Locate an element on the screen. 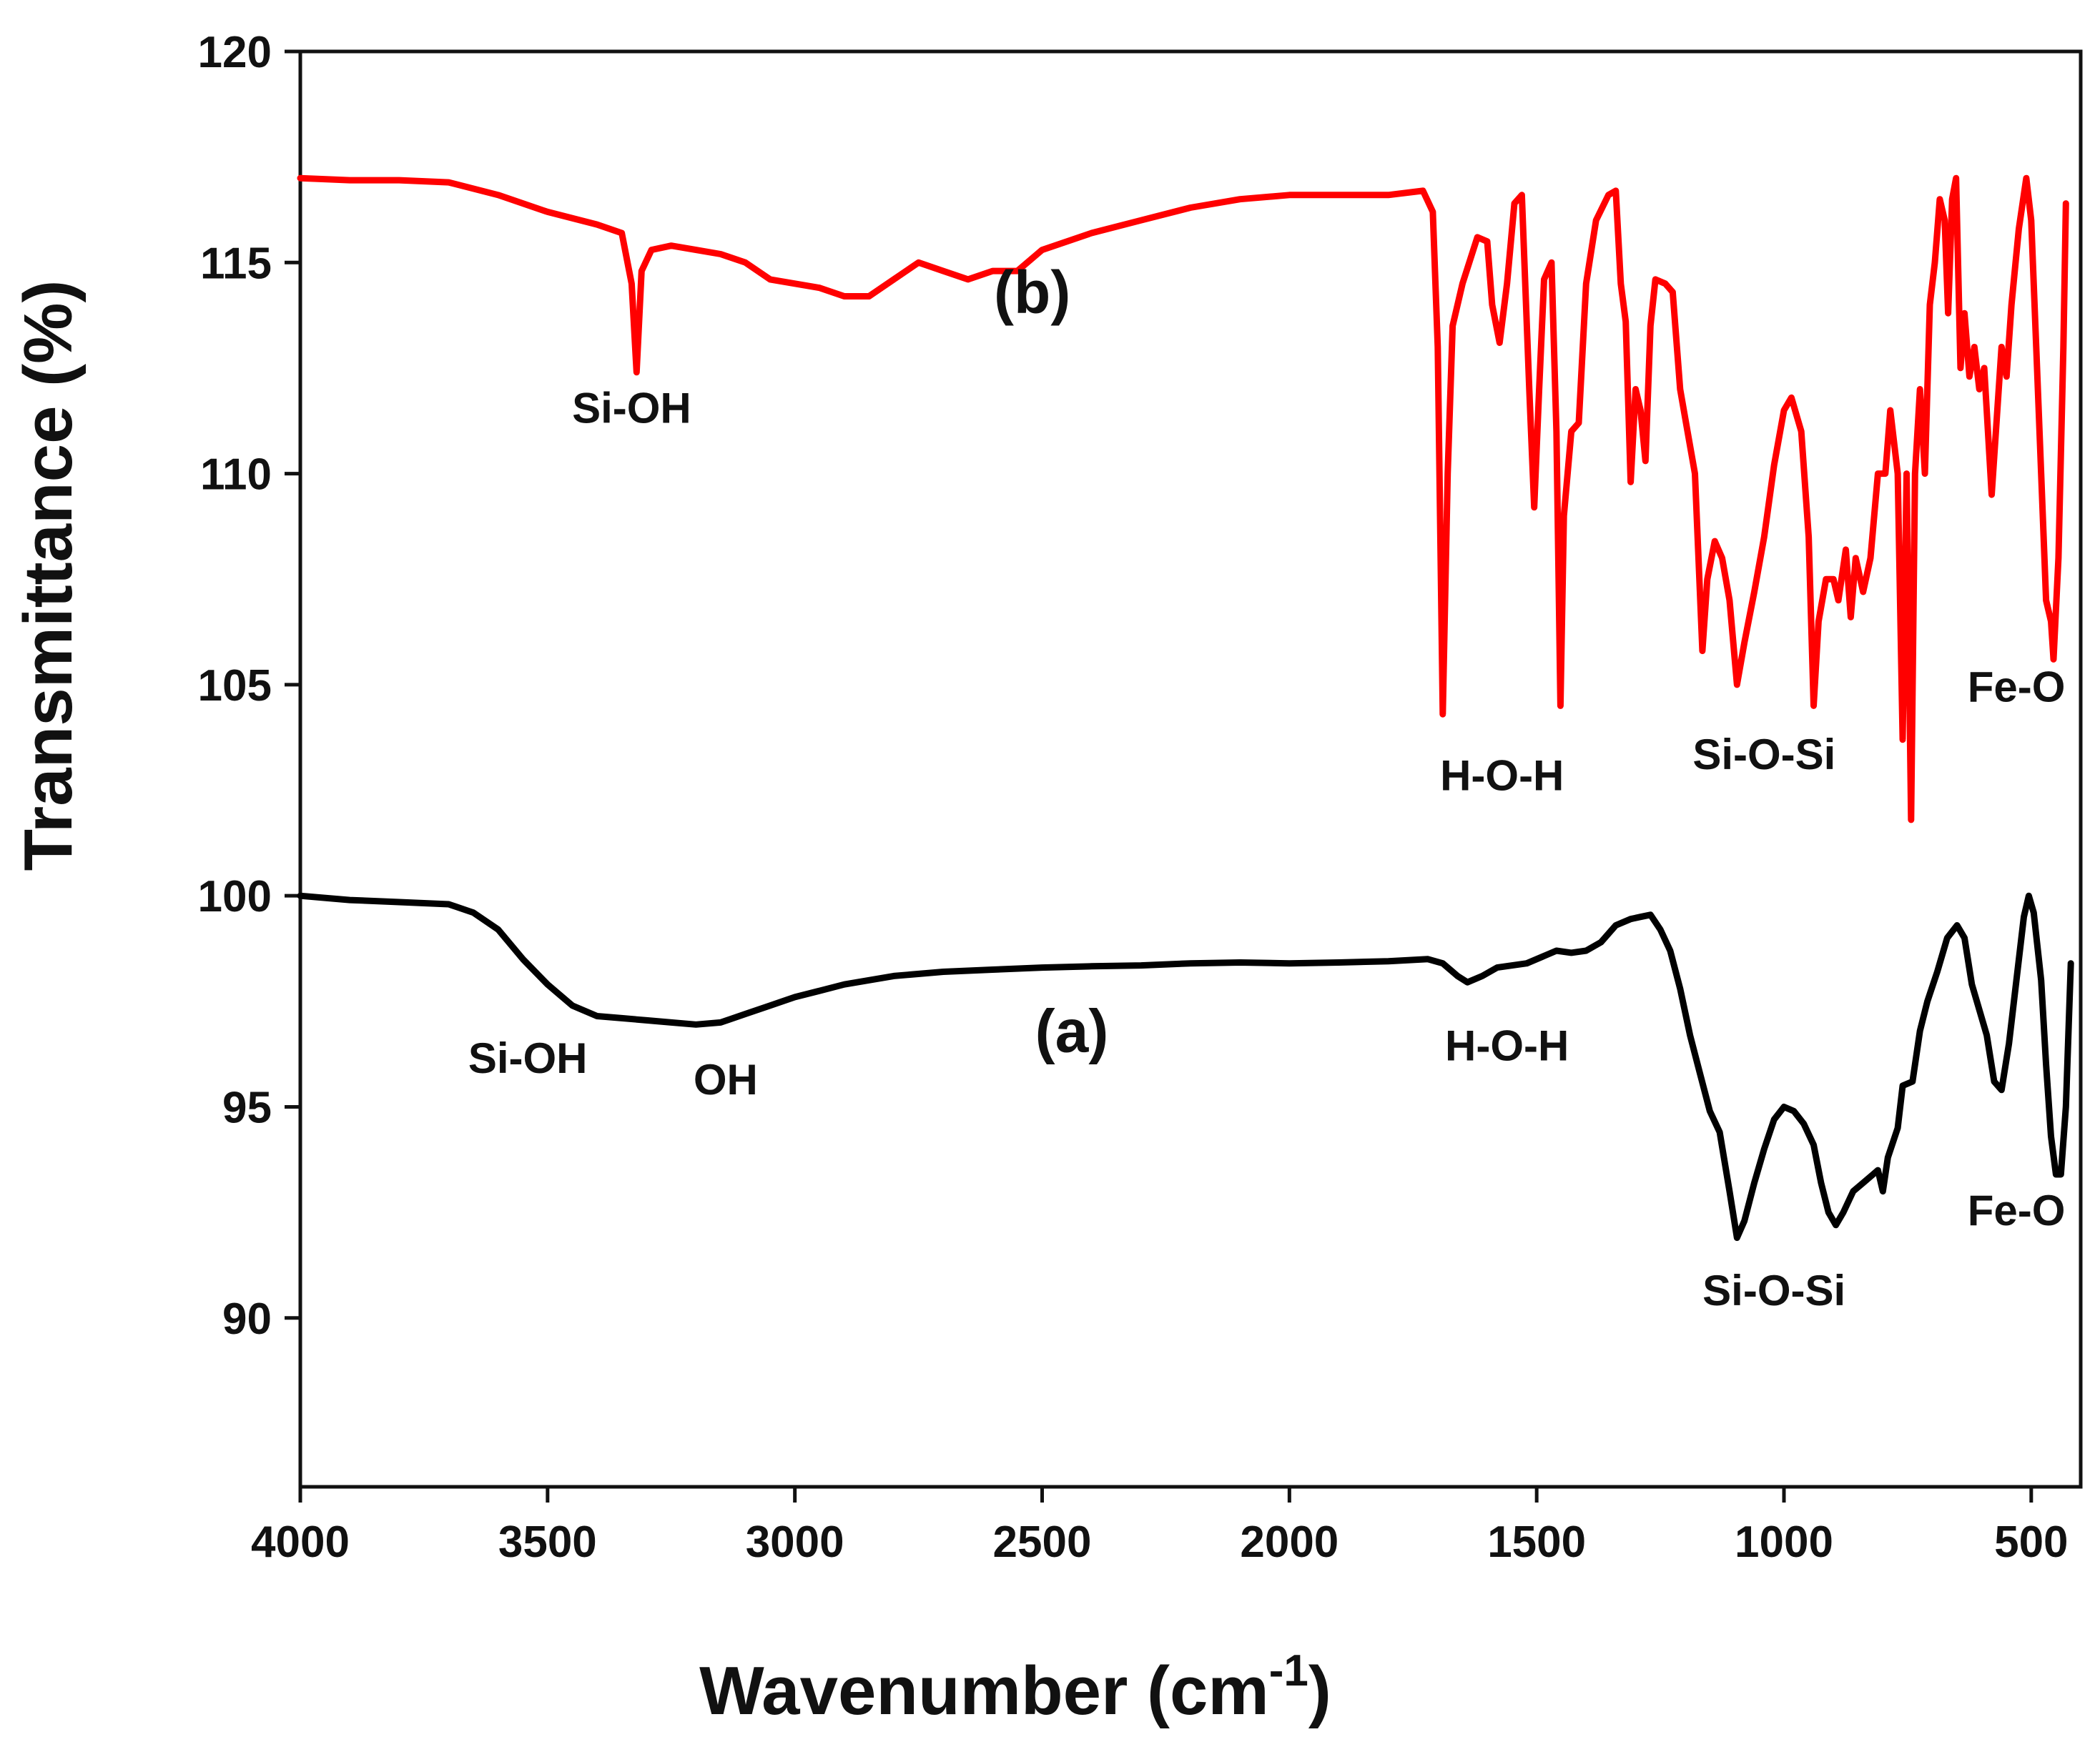  x-tick-label: 4000 is located at coordinates (300, 1542).